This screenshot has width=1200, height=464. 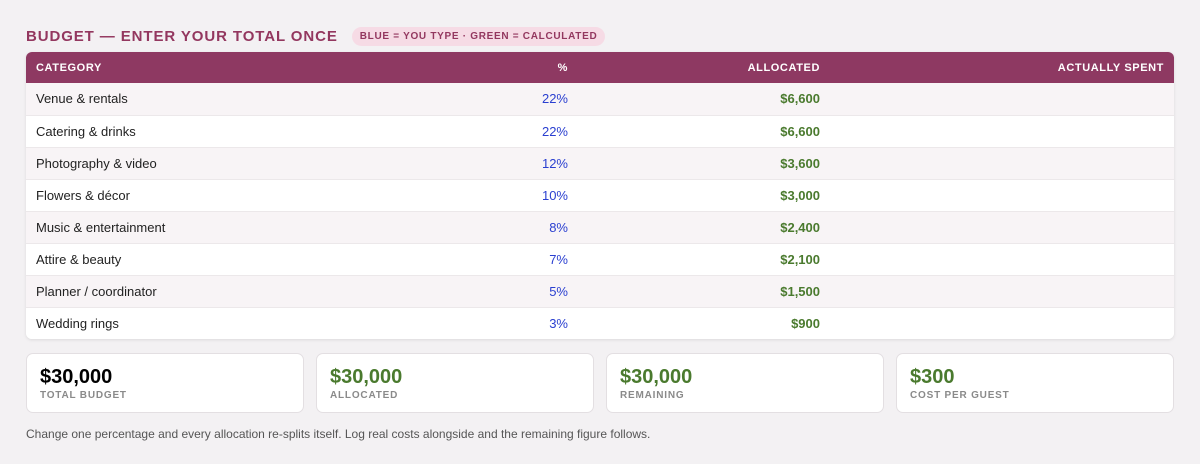 I want to click on allocated-cell: $1,500, so click(x=800, y=291).